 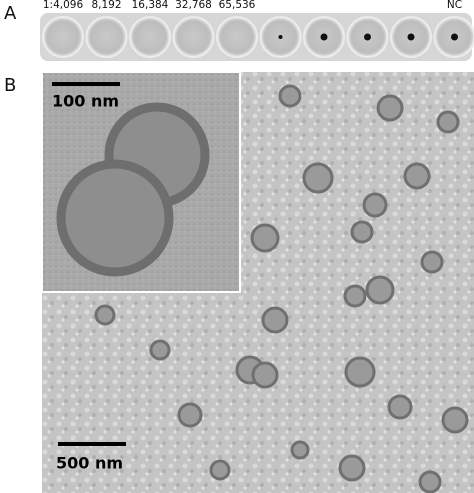 What do you see at coordinates (150, 5) in the screenshot?
I see `dilution-label: 16,384` at bounding box center [150, 5].